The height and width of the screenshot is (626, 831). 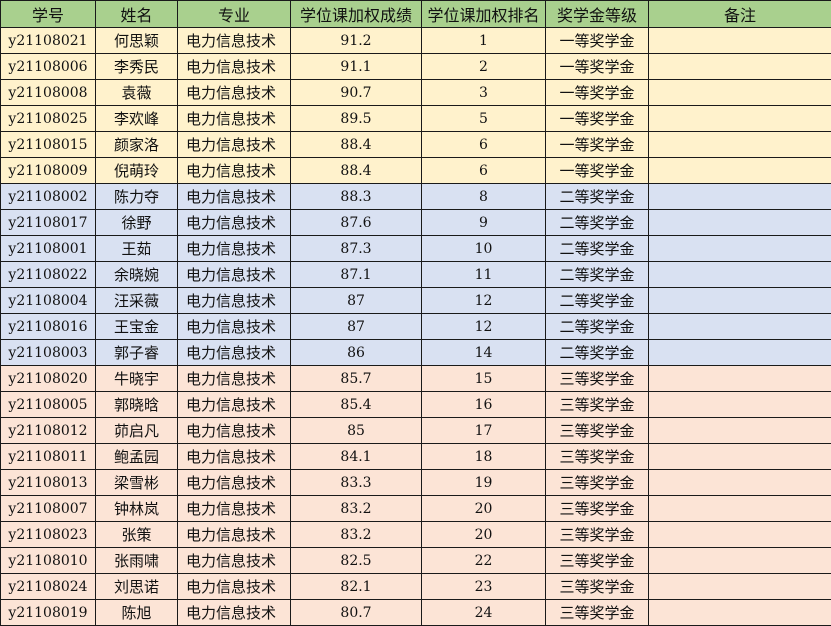 What do you see at coordinates (484, 457) in the screenshot?
I see `rank-cell: 18` at bounding box center [484, 457].